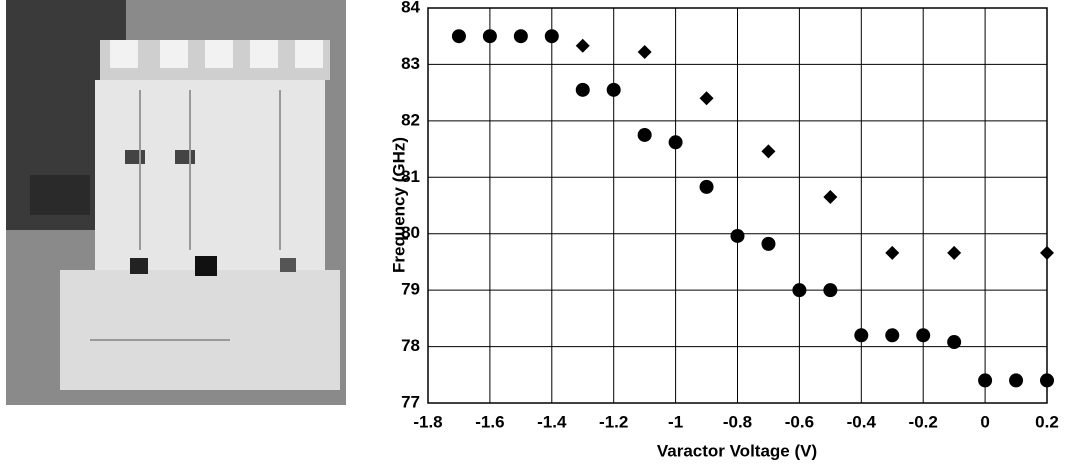 The height and width of the screenshot is (468, 1074). I want to click on y-tick-label: 81, so click(410, 176).